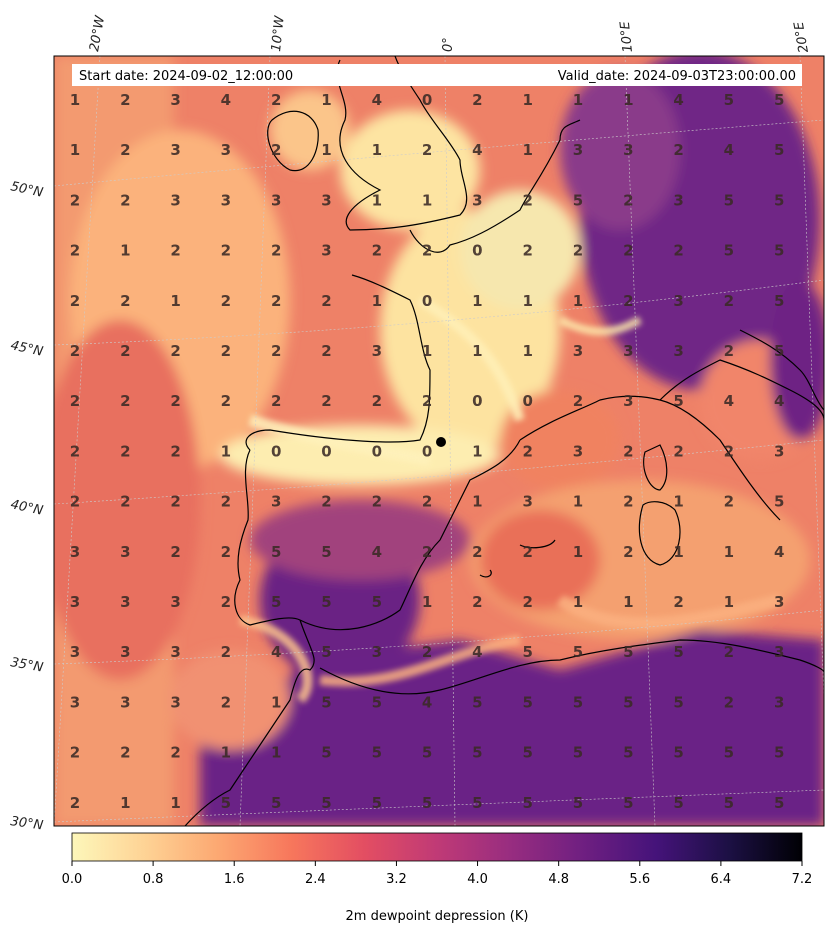  Describe the element at coordinates (627, 36) in the screenshot. I see `lon-label-10e: 10°E` at that location.